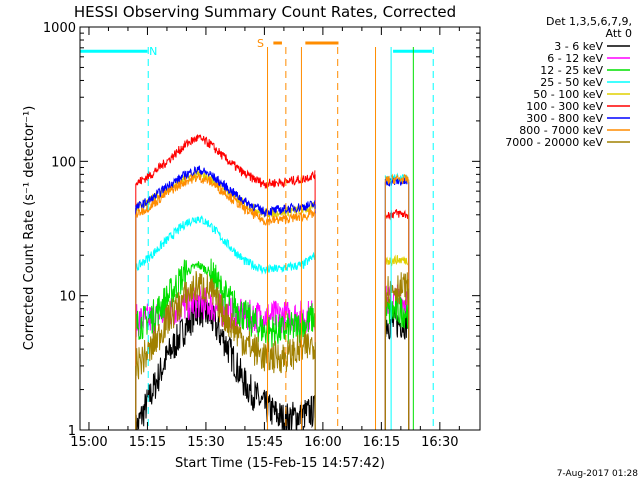 The height and width of the screenshot is (480, 640). What do you see at coordinates (322, 442) in the screenshot?
I see `x-tick-label-4: 16:00` at bounding box center [322, 442].